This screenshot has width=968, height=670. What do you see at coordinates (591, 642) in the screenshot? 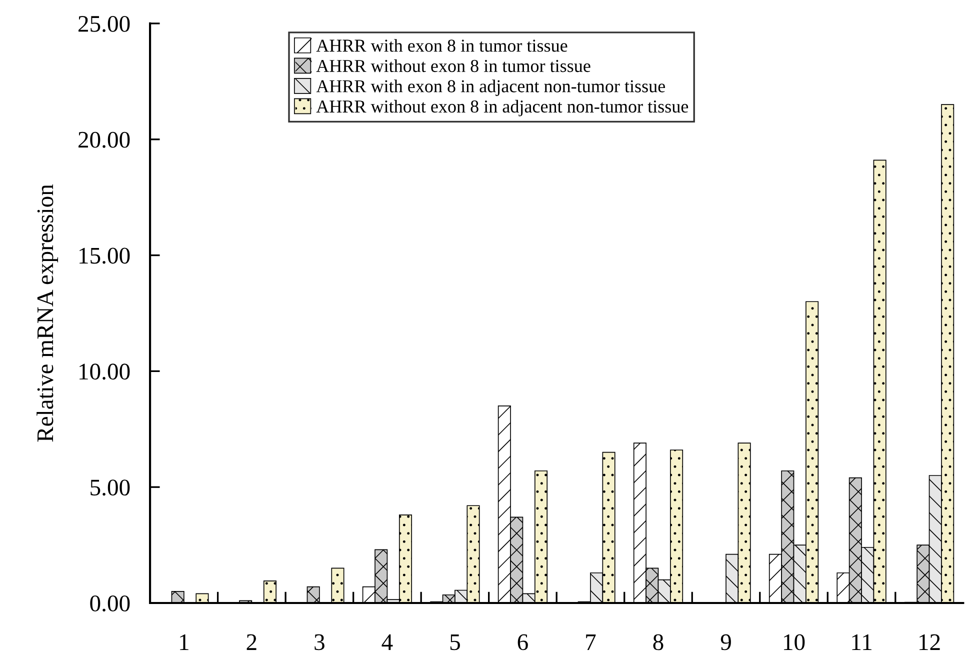
I see `x-tick-label: 7` at bounding box center [591, 642].